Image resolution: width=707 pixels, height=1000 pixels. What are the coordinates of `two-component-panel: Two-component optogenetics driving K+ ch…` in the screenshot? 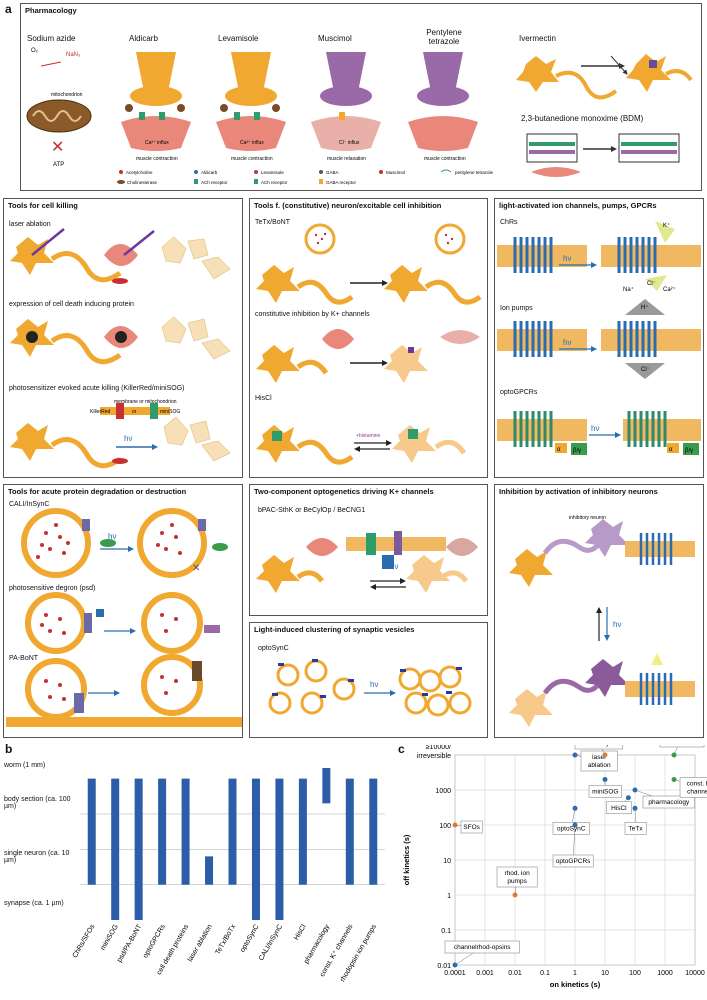 It's located at (368, 550).